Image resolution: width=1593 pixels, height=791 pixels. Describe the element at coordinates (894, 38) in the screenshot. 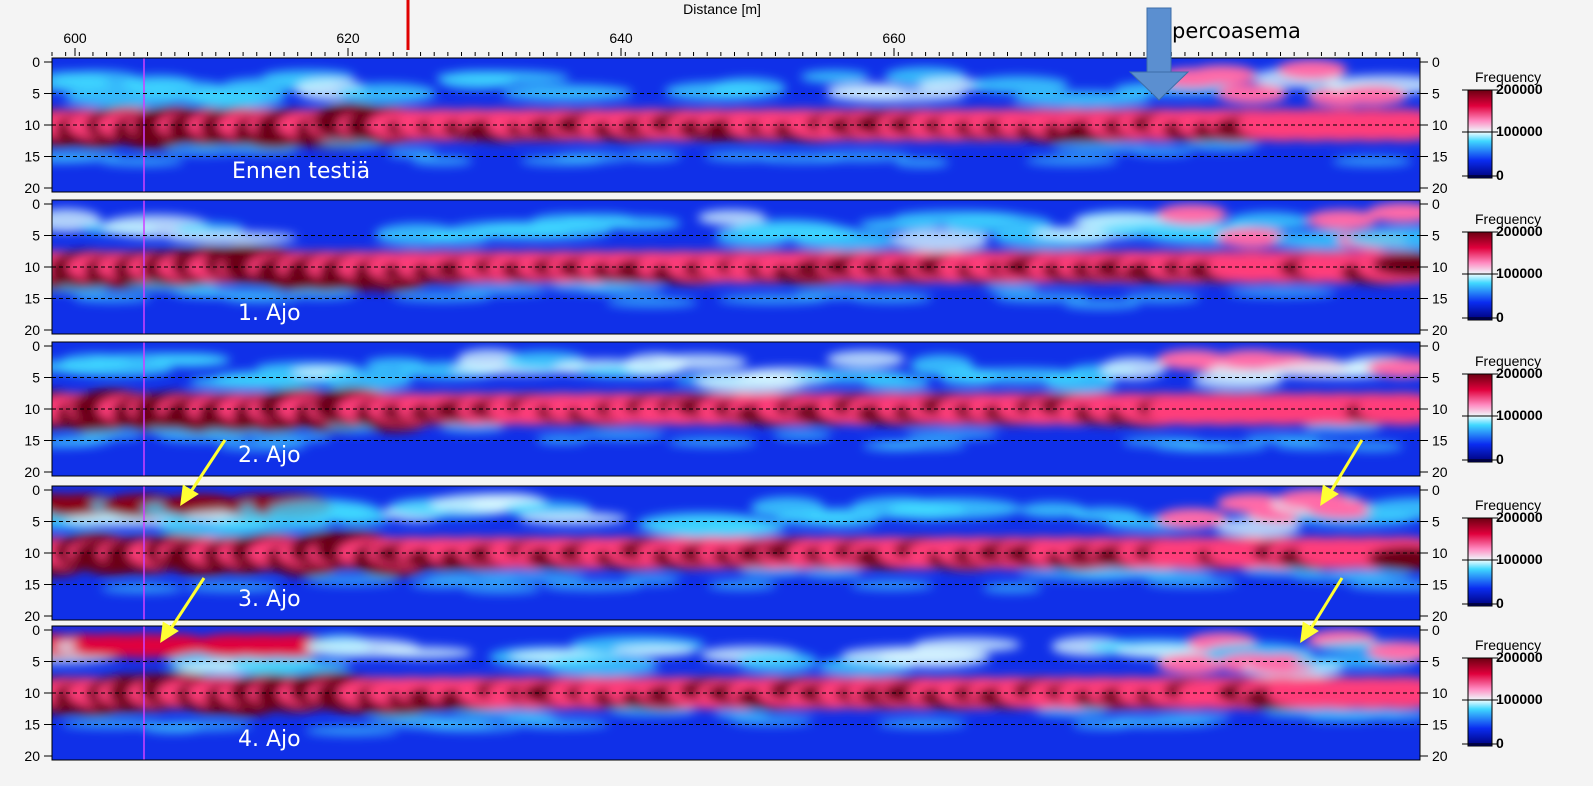

I see `x-tick-label: 660` at that location.